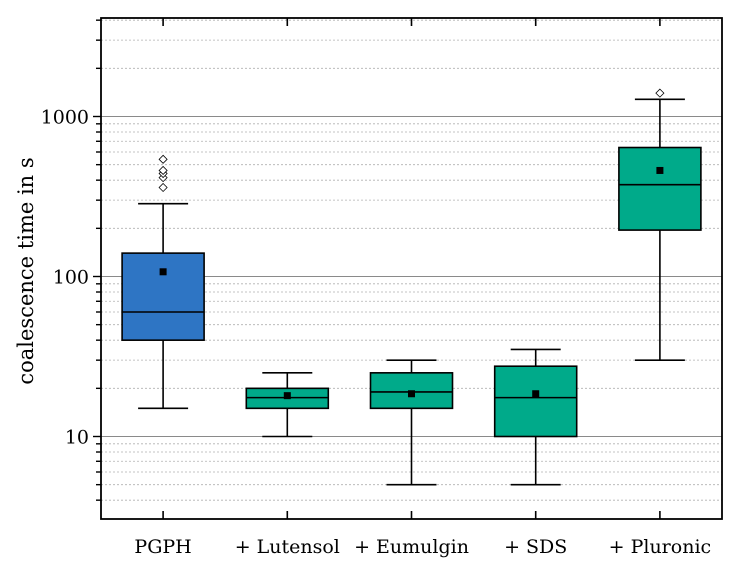 This screenshot has width=747, height=565. Describe the element at coordinates (71, 278) in the screenshot. I see `y-tick-label: 100` at that location.